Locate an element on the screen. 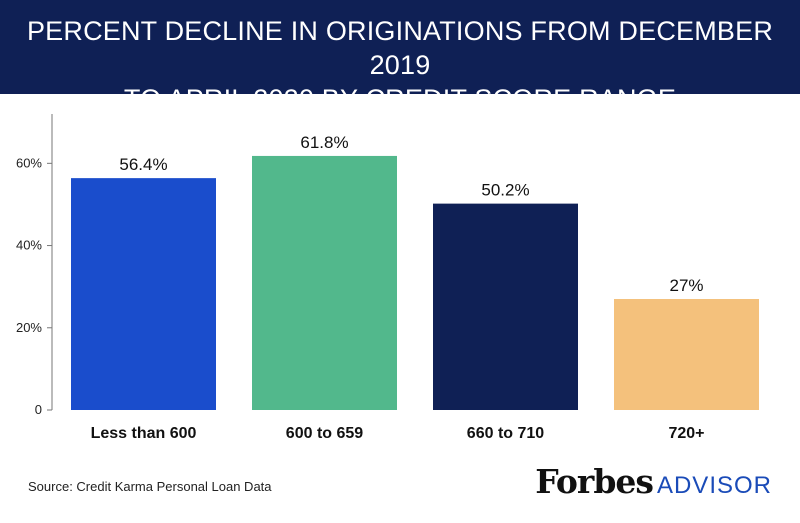 The width and height of the screenshot is (800, 523). y-tick-label: 20% is located at coordinates (29, 327).